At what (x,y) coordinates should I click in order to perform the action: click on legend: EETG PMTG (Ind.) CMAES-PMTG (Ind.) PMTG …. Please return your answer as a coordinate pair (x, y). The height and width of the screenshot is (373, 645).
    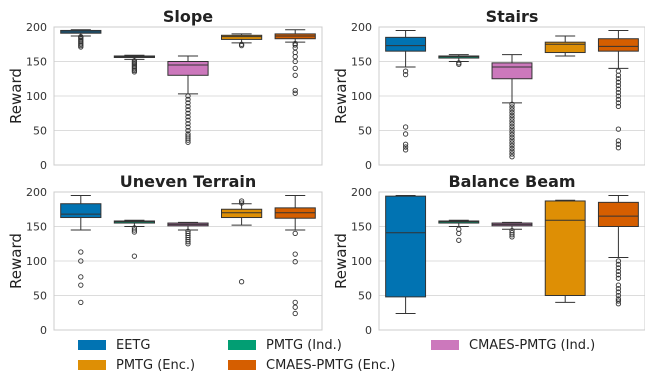
    Looking at the image, I should click on (358, 355).